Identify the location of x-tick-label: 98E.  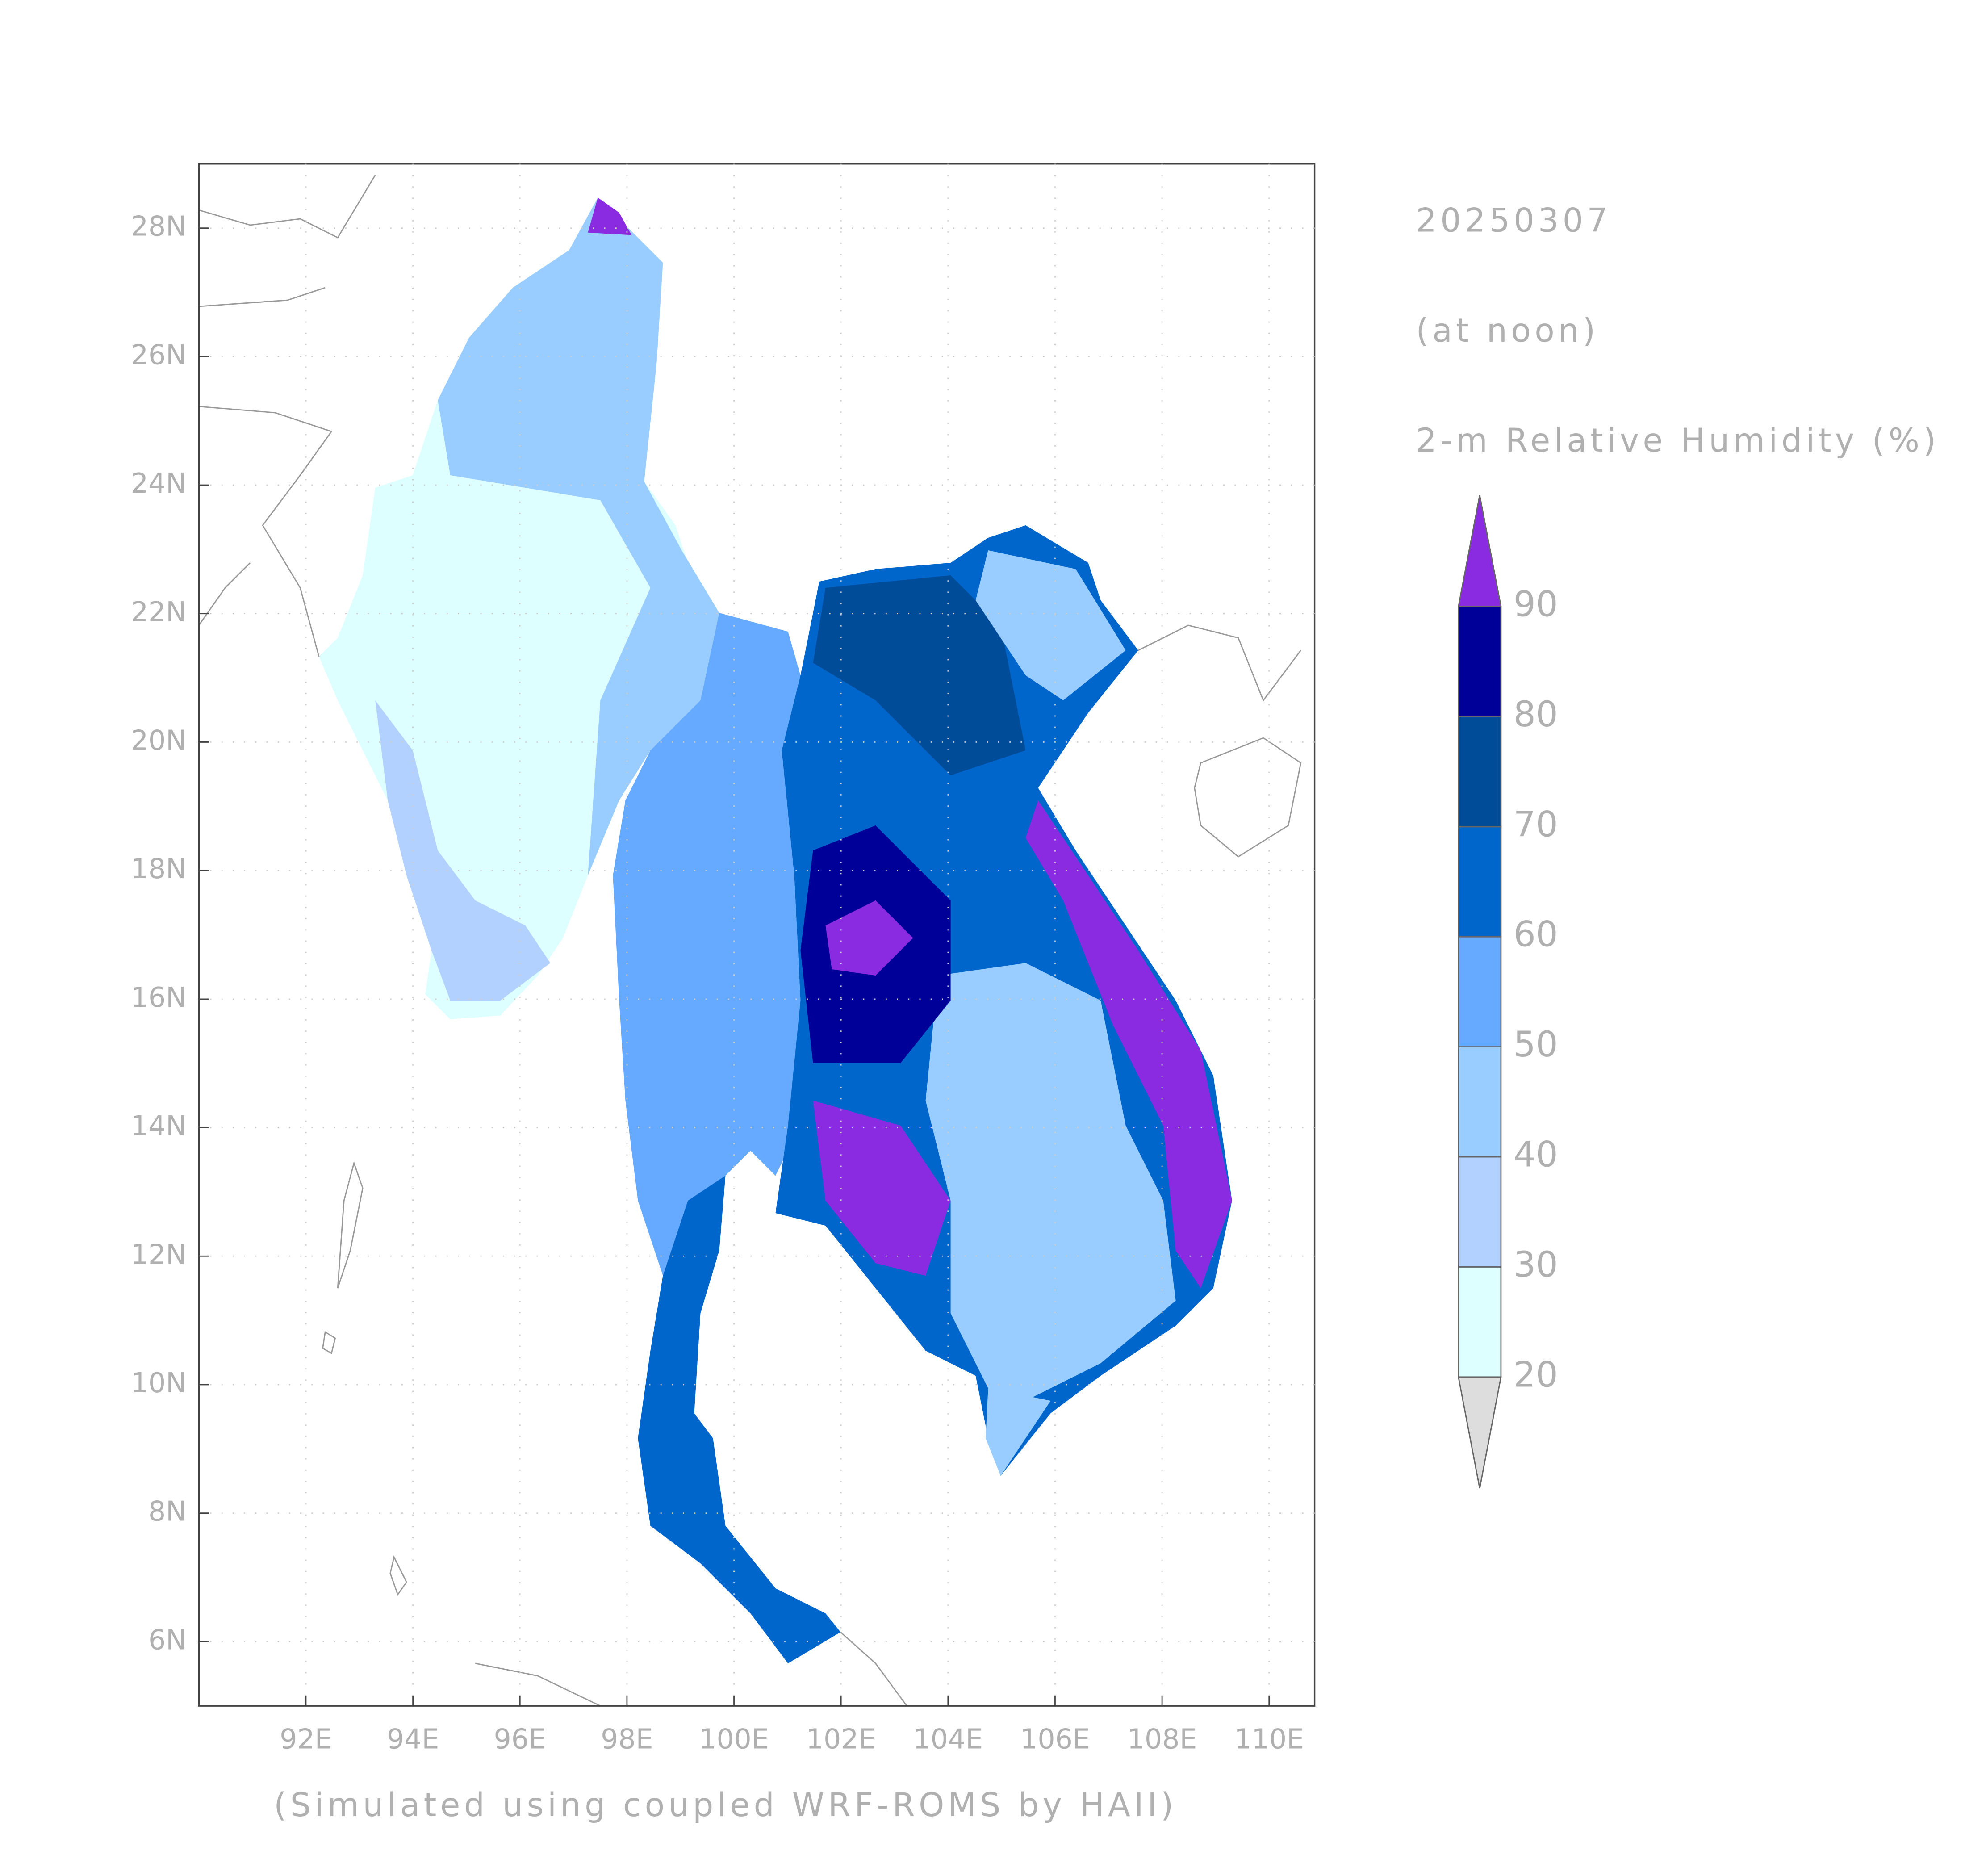
(627, 1739).